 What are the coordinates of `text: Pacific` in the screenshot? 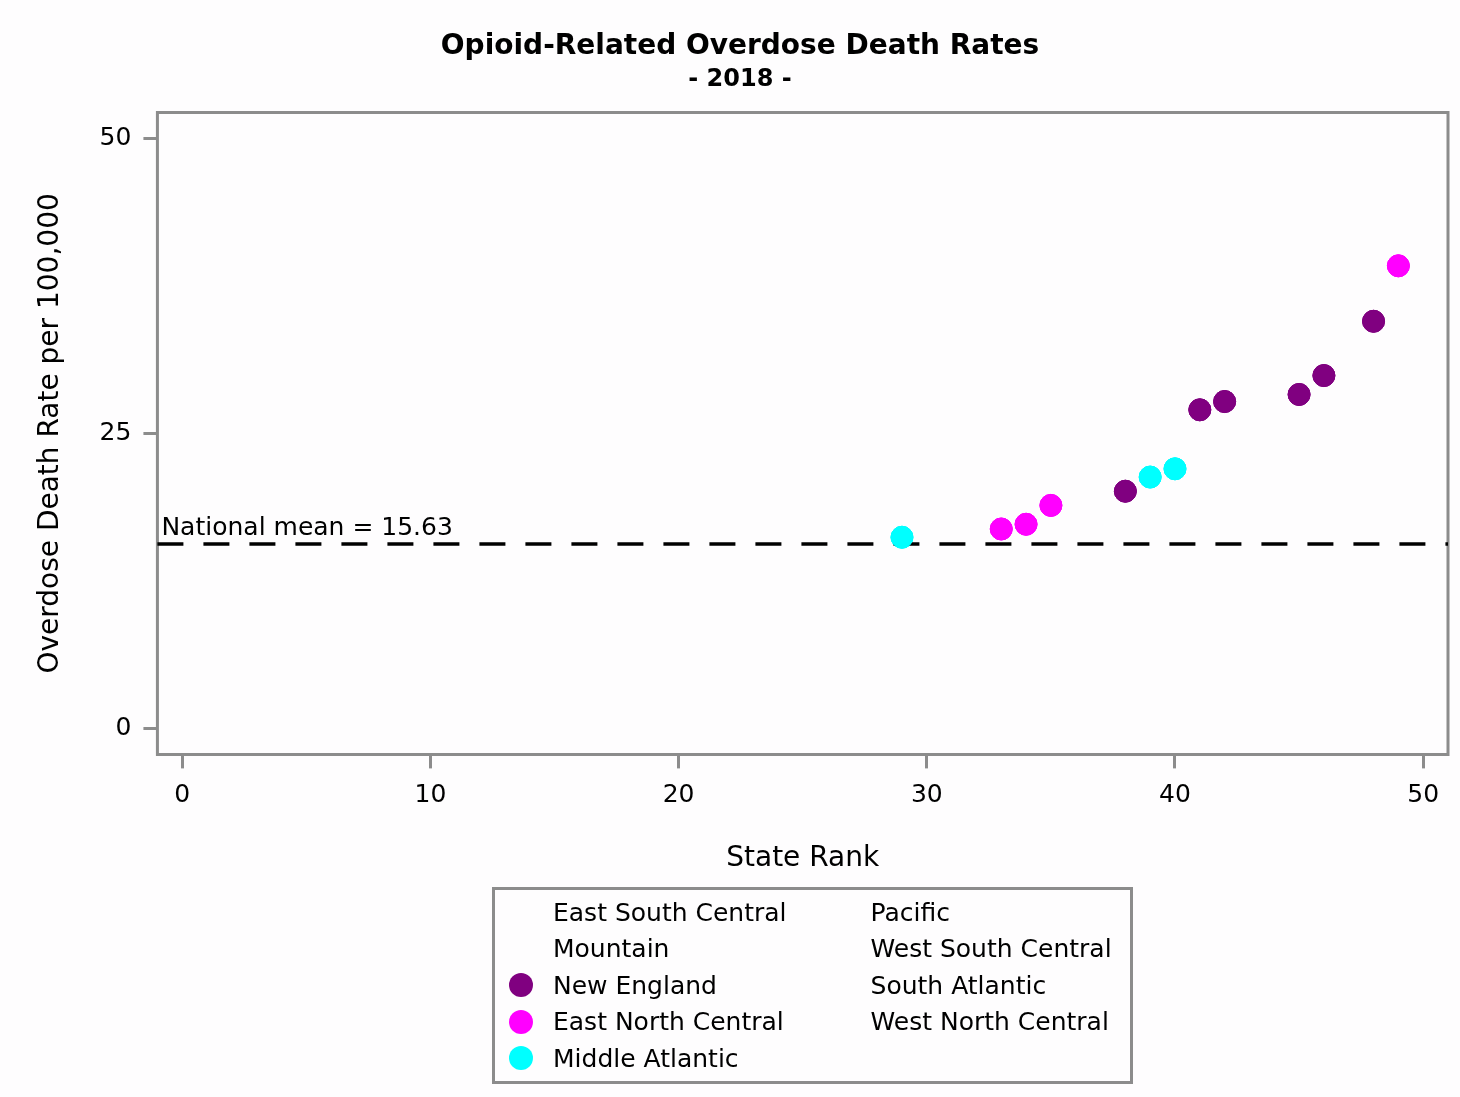 It's located at (910, 912).